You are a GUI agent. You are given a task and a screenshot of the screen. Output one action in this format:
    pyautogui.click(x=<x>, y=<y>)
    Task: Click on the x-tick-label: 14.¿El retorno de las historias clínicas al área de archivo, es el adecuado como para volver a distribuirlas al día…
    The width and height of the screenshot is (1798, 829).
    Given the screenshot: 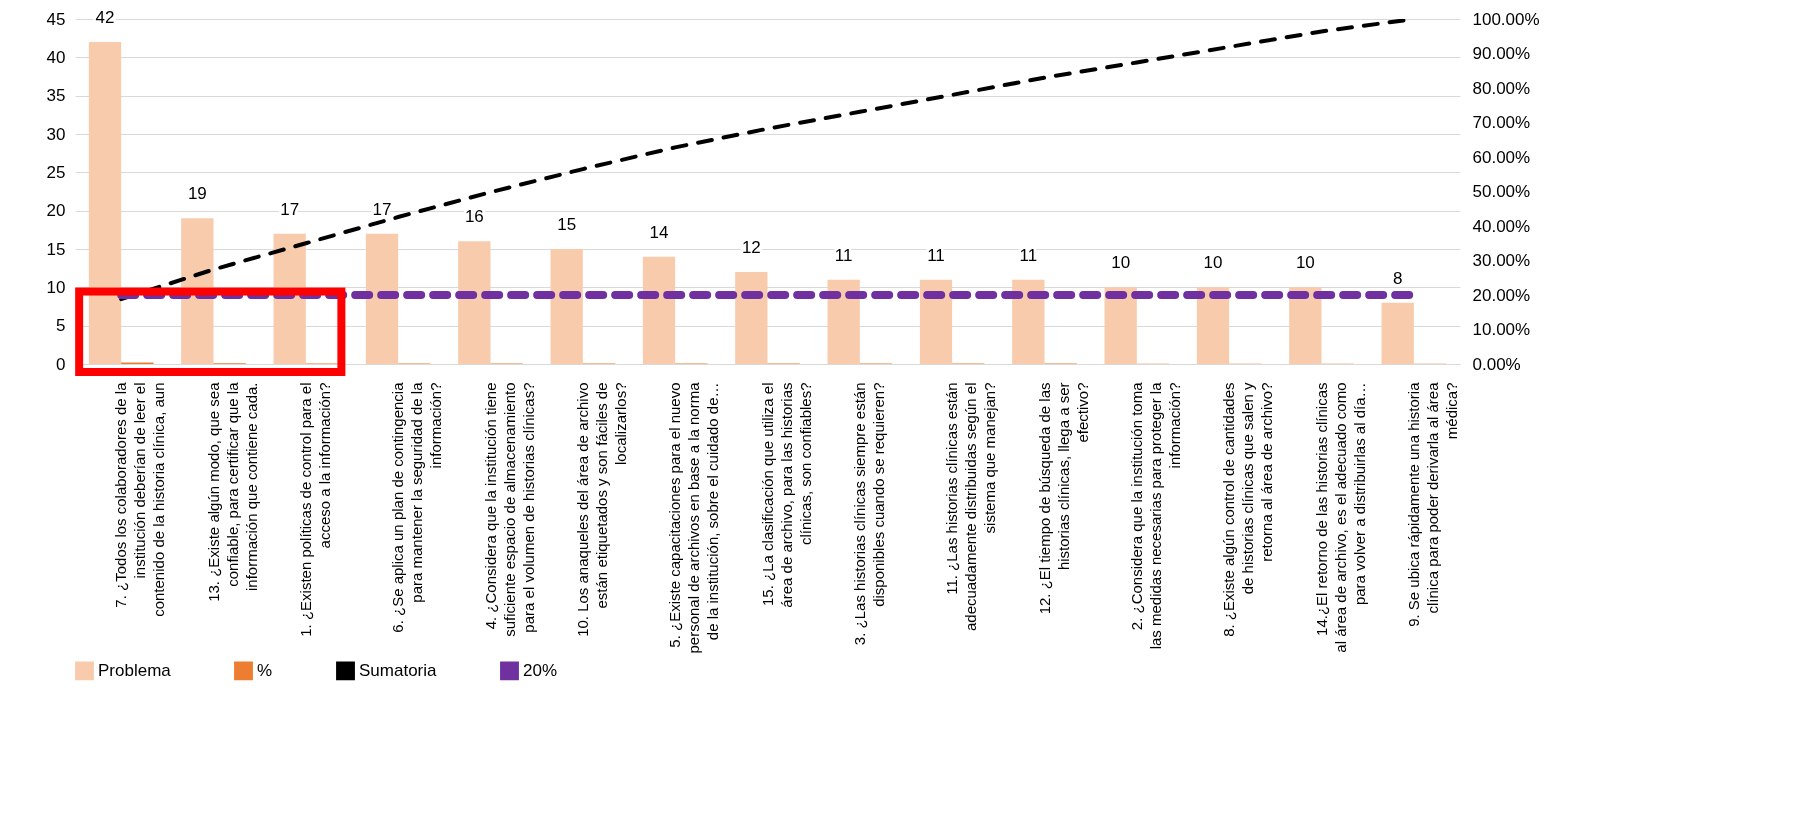 What is the action you would take?
    pyautogui.click(x=1340, y=517)
    